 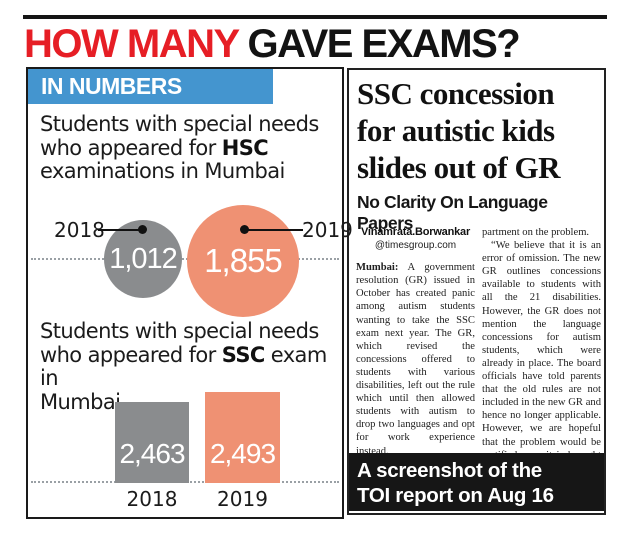 I want to click on page-title-black-segment: GAVE EXAMS?, so click(x=379, y=44).